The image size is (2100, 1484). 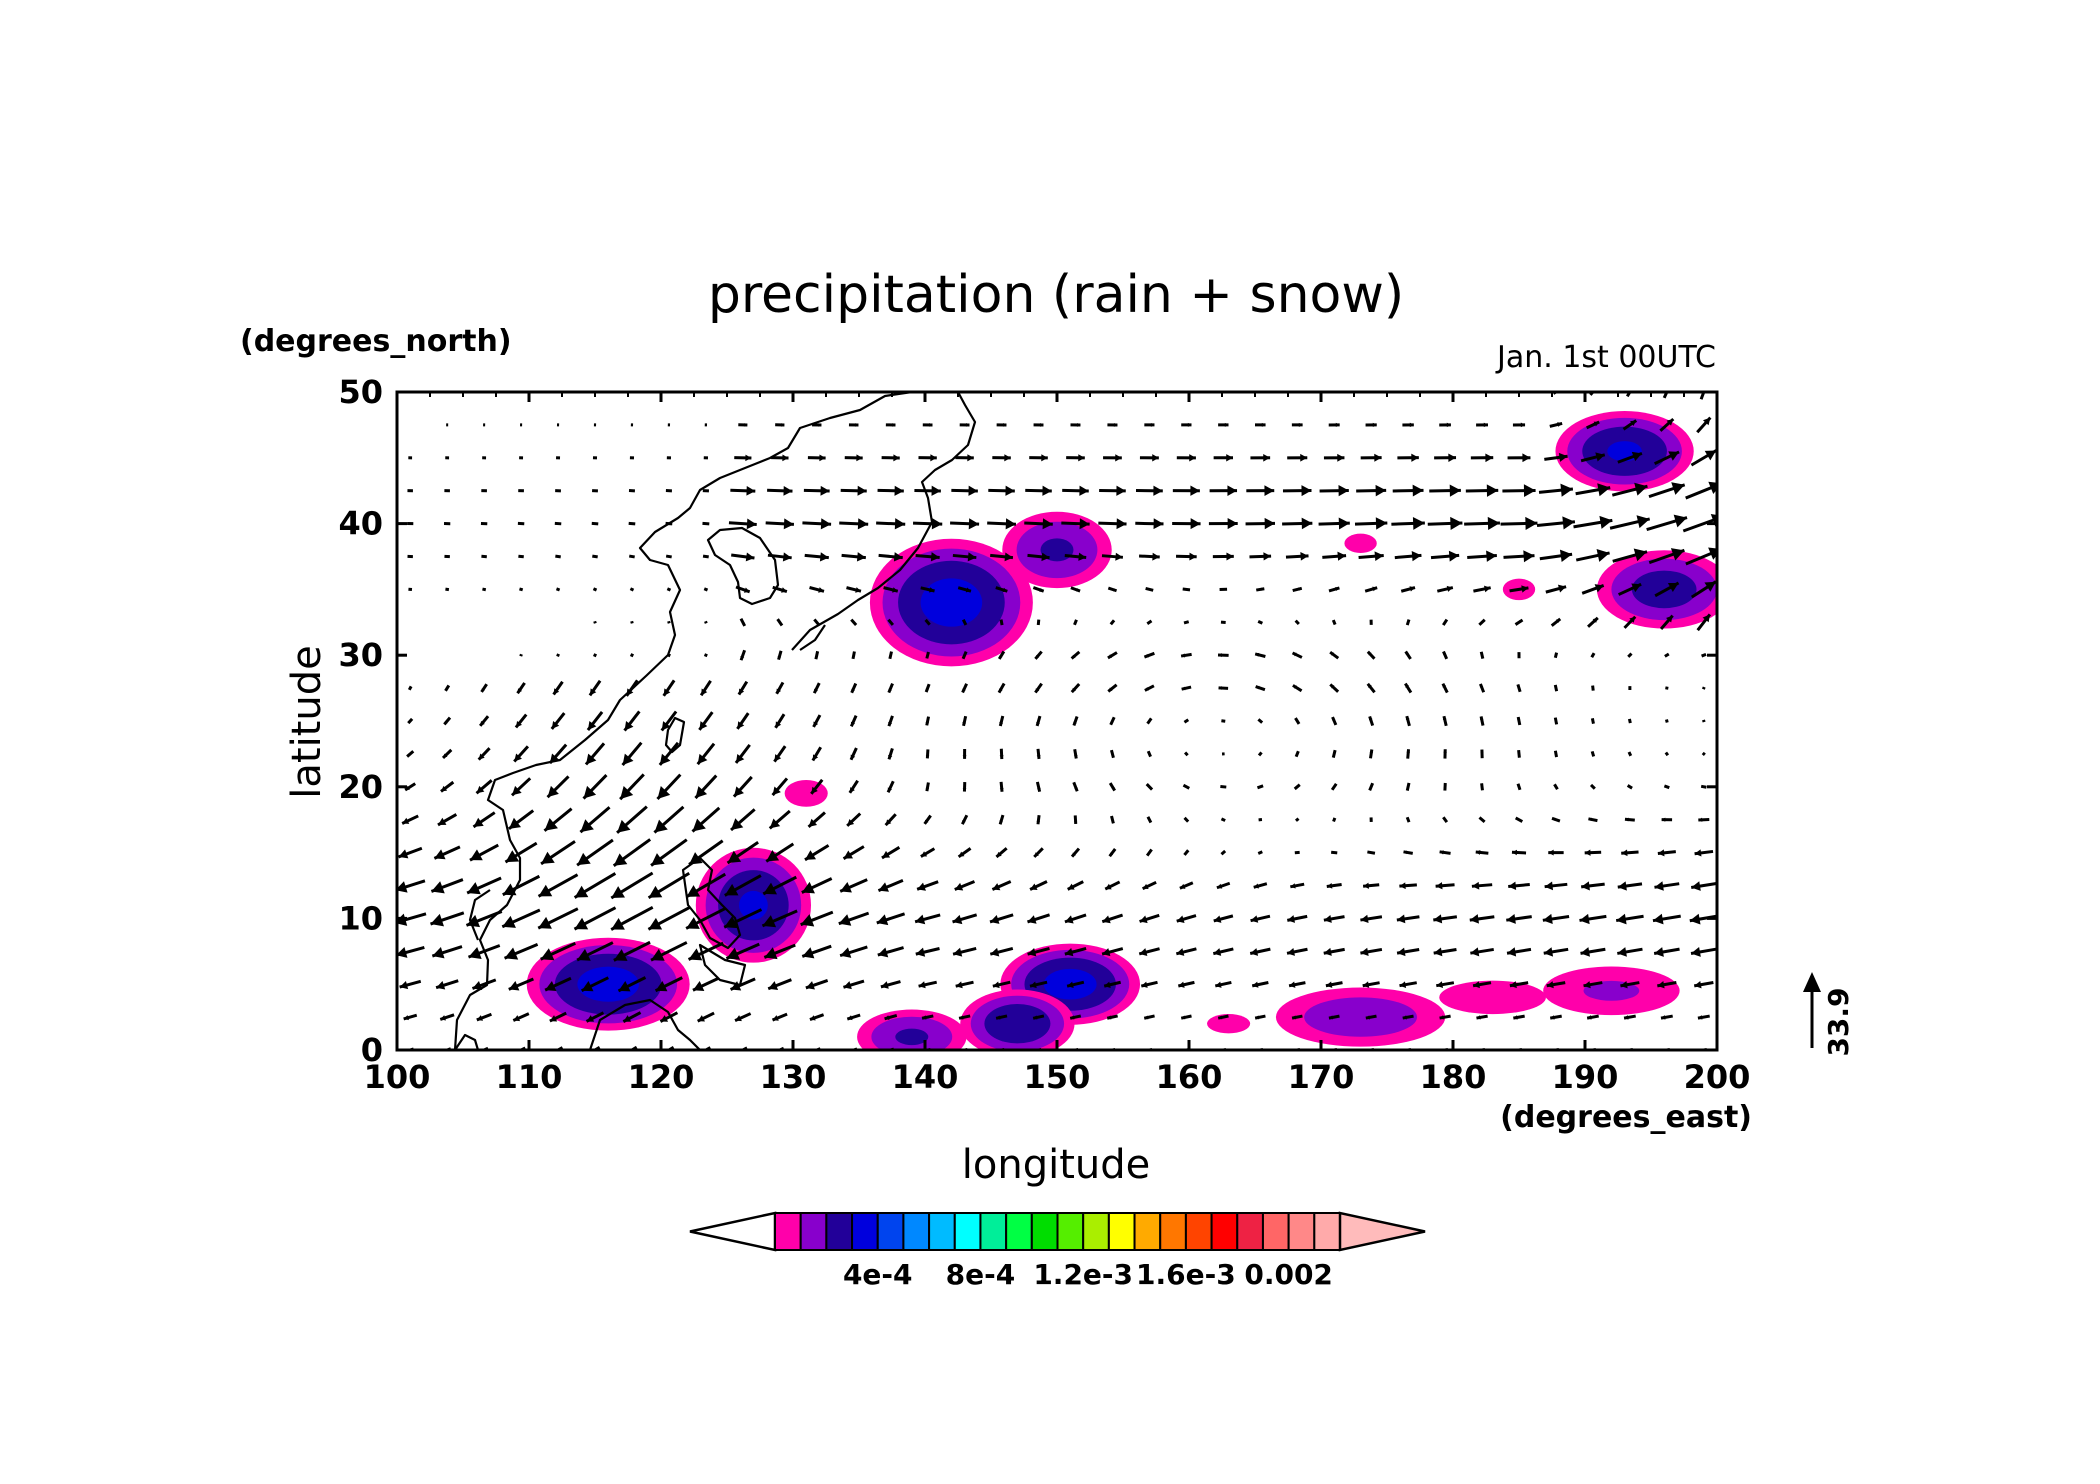 What do you see at coordinates (683, 721) in the screenshot?
I see `coastline-mainland-asia` at bounding box center [683, 721].